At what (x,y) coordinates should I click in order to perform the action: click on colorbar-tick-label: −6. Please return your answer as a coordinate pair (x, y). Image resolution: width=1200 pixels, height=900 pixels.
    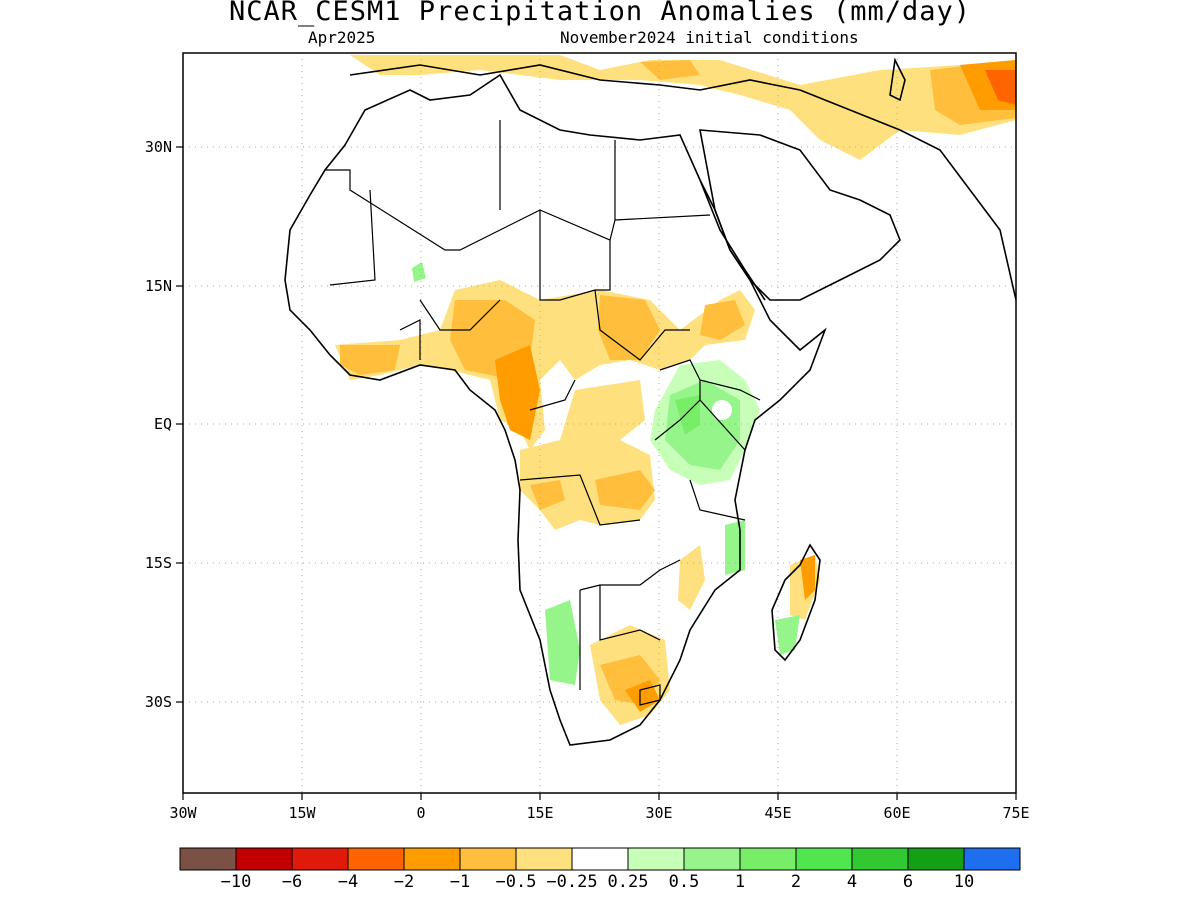
    Looking at the image, I should click on (292, 882).